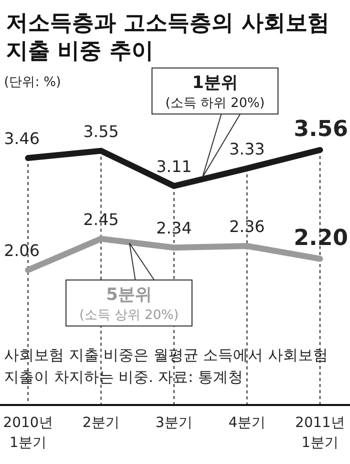 The width and height of the screenshot is (350, 464). Describe the element at coordinates (247, 148) in the screenshot. I see `data-label: 3.33` at that location.